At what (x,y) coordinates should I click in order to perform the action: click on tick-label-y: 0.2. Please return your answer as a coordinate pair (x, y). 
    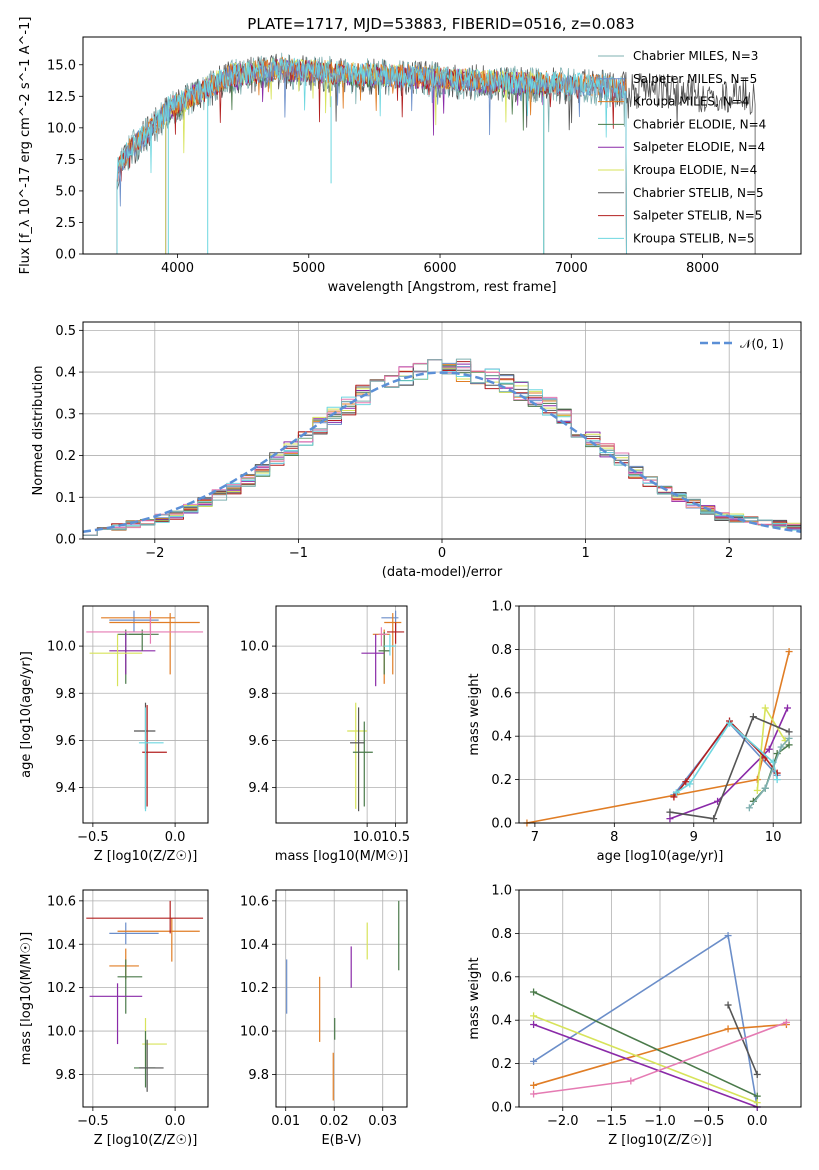
    Looking at the image, I should click on (501, 1064).